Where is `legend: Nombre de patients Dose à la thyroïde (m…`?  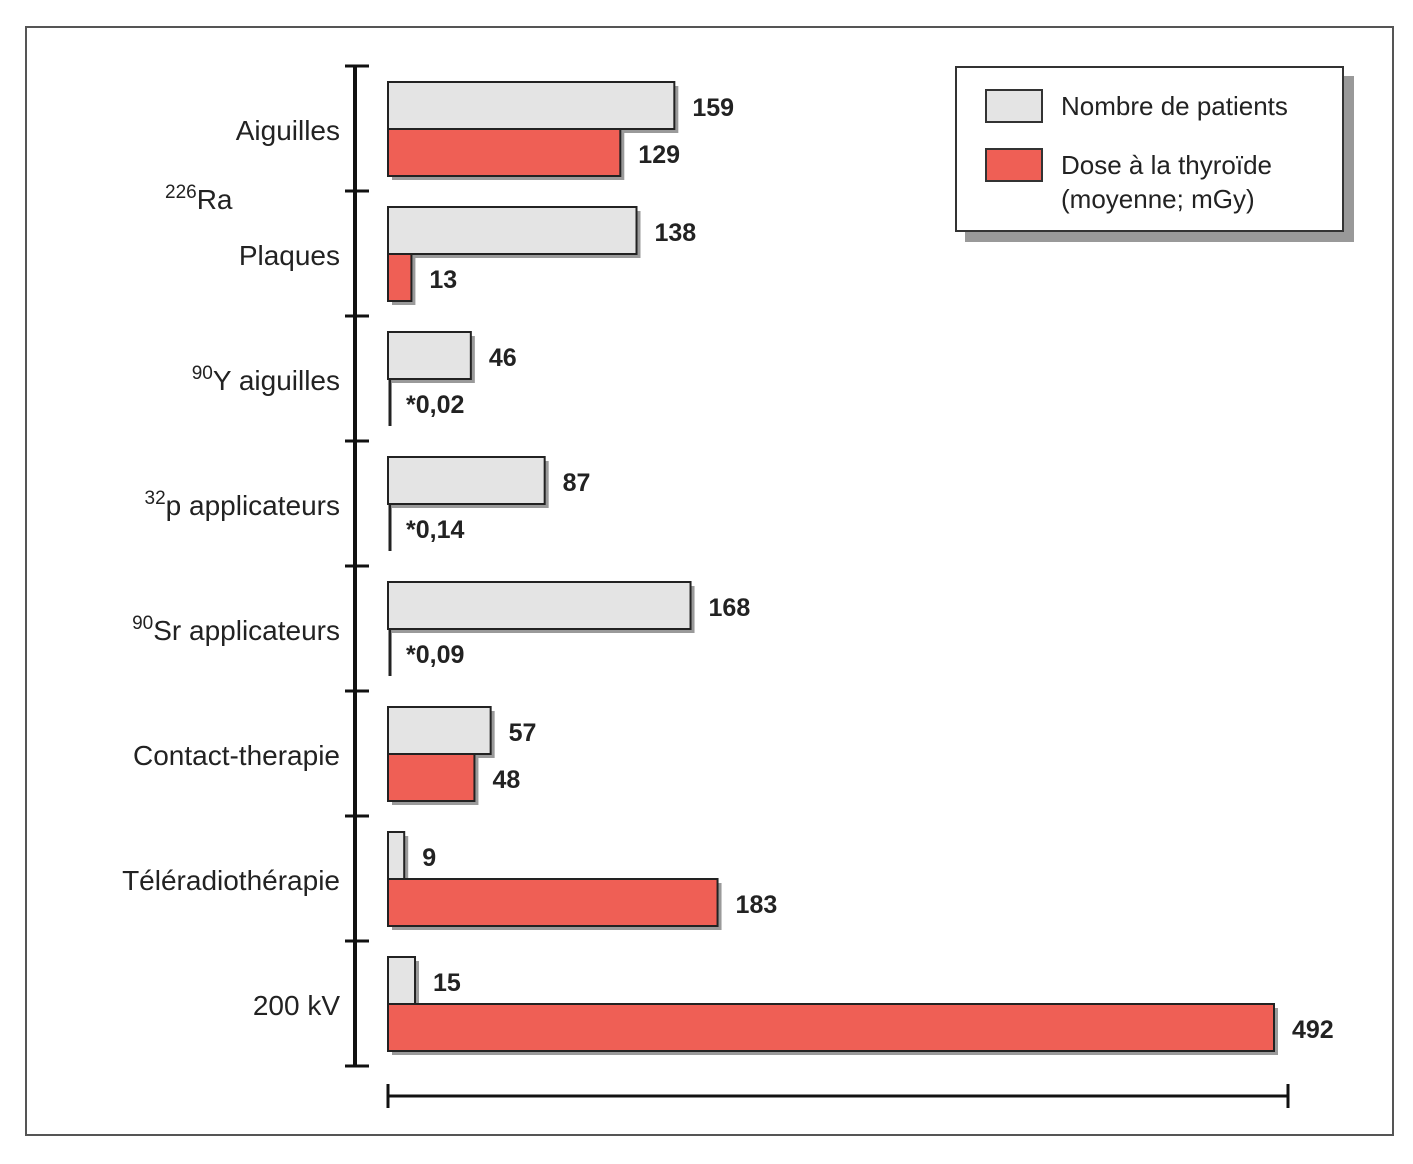
legend: Nombre de patients Dose à la thyroïde (m… is located at coordinates (1149, 149).